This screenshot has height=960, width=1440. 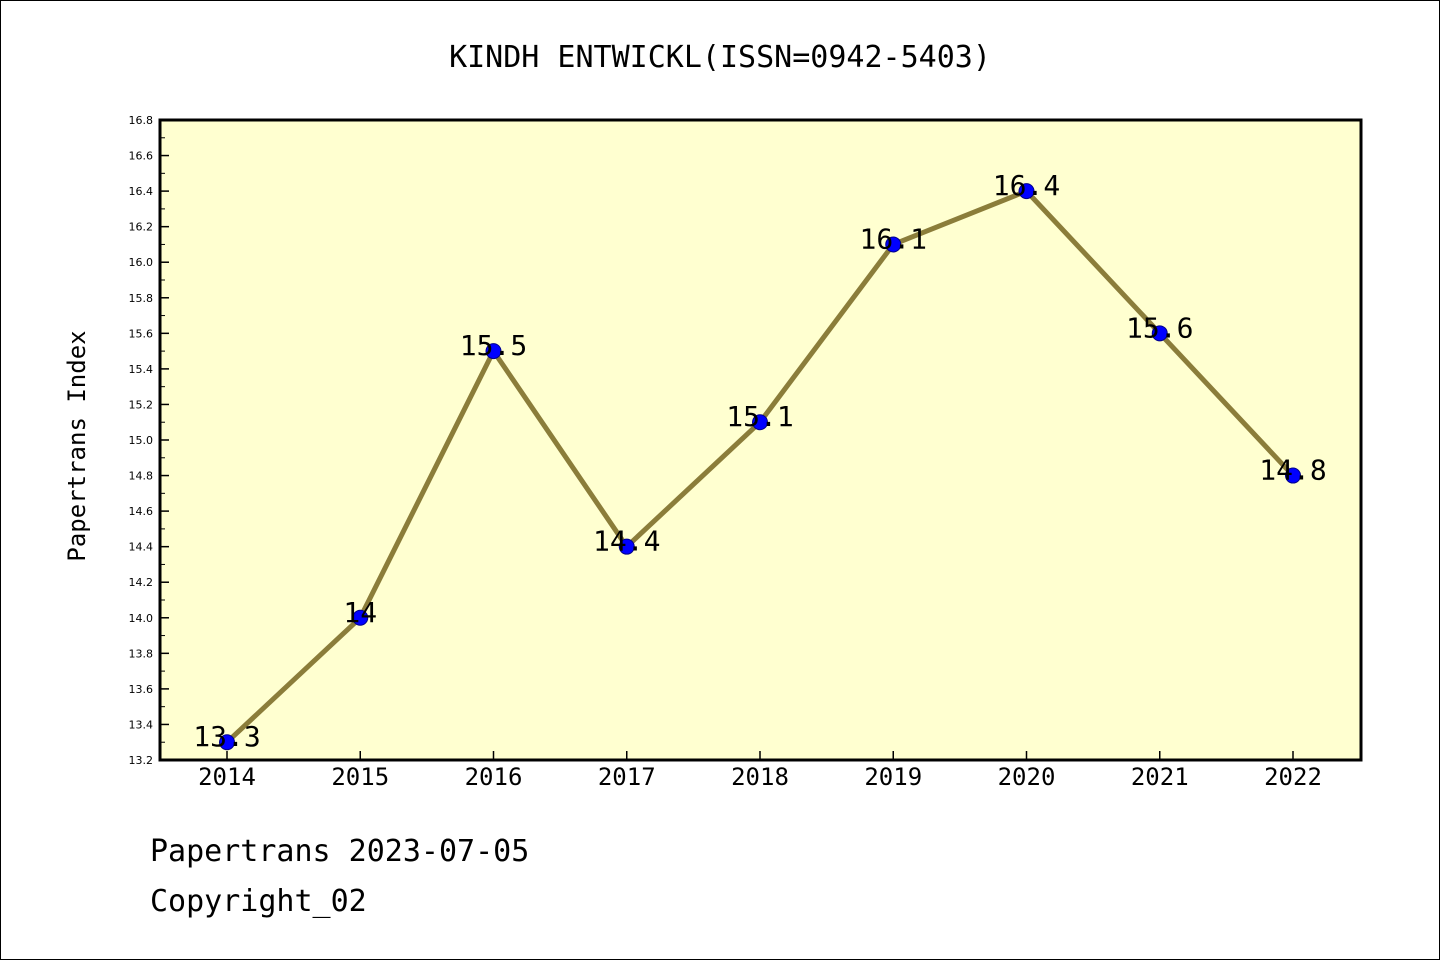 What do you see at coordinates (141, 618) in the screenshot?
I see `y-tick-label: 14.0` at bounding box center [141, 618].